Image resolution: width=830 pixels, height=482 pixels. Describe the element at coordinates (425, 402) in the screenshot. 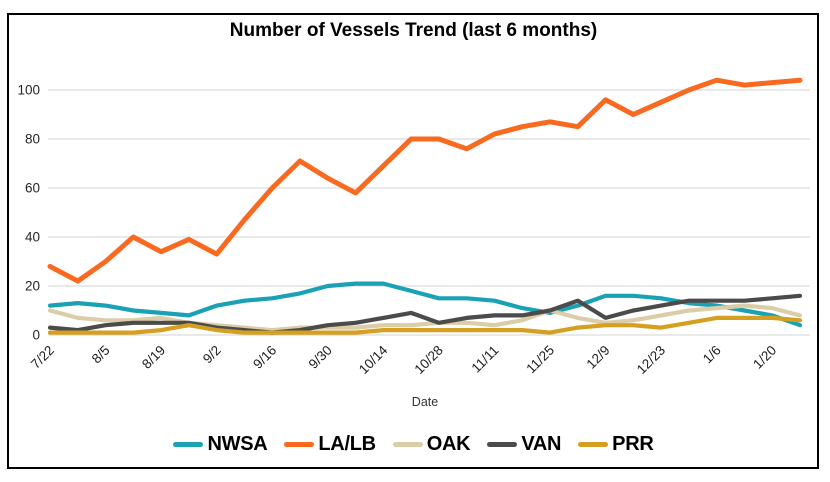

I see `x-axis-title: Date` at that location.